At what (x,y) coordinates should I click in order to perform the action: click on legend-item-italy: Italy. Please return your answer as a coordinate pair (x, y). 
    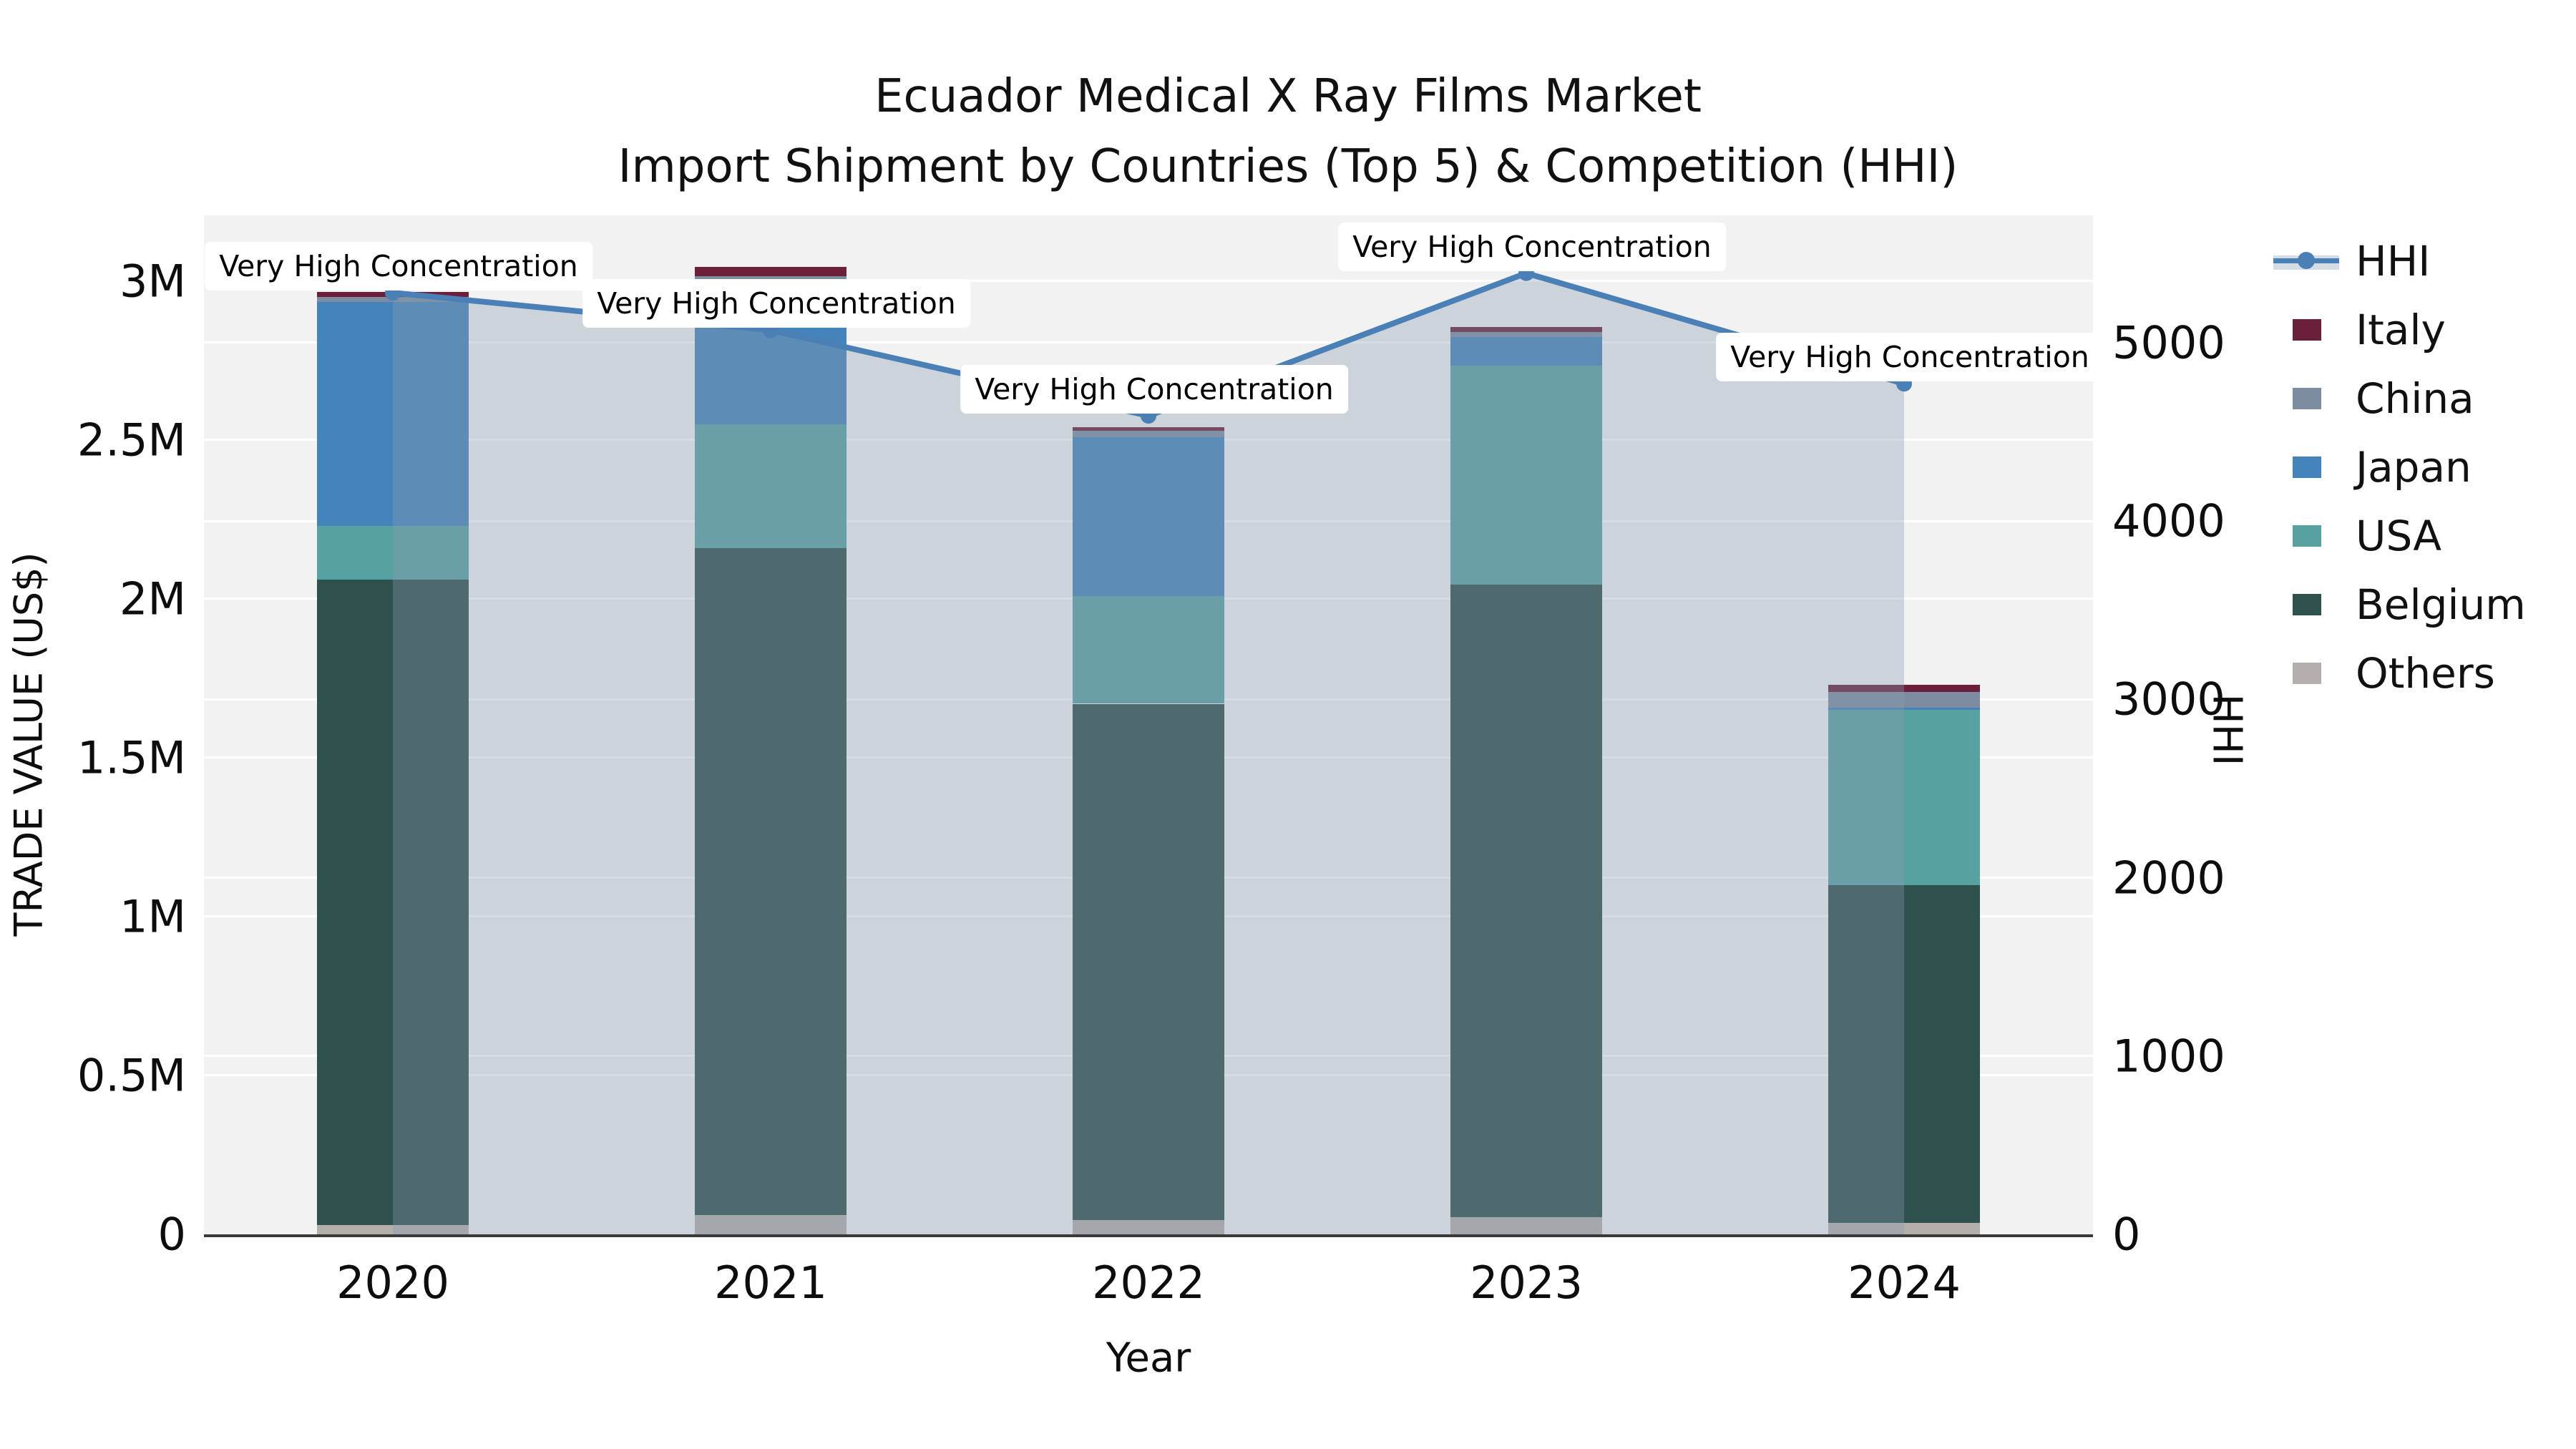
    Looking at the image, I should click on (2359, 330).